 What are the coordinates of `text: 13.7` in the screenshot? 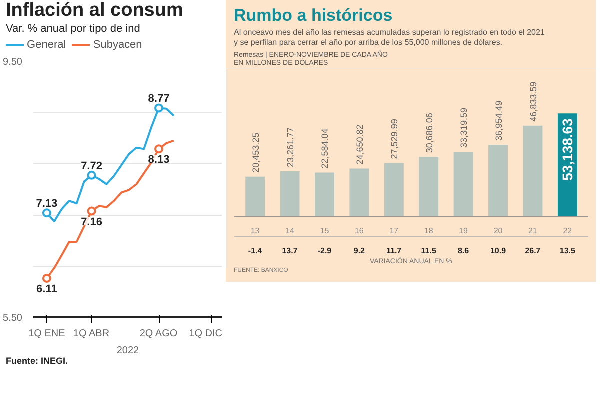 It's located at (290, 251).